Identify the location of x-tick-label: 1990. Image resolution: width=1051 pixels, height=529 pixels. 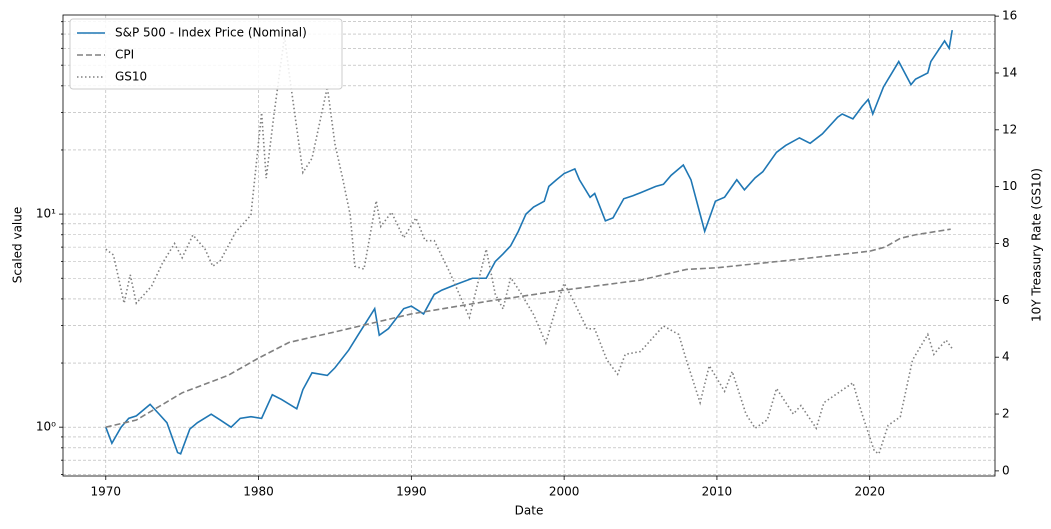
(411, 492).